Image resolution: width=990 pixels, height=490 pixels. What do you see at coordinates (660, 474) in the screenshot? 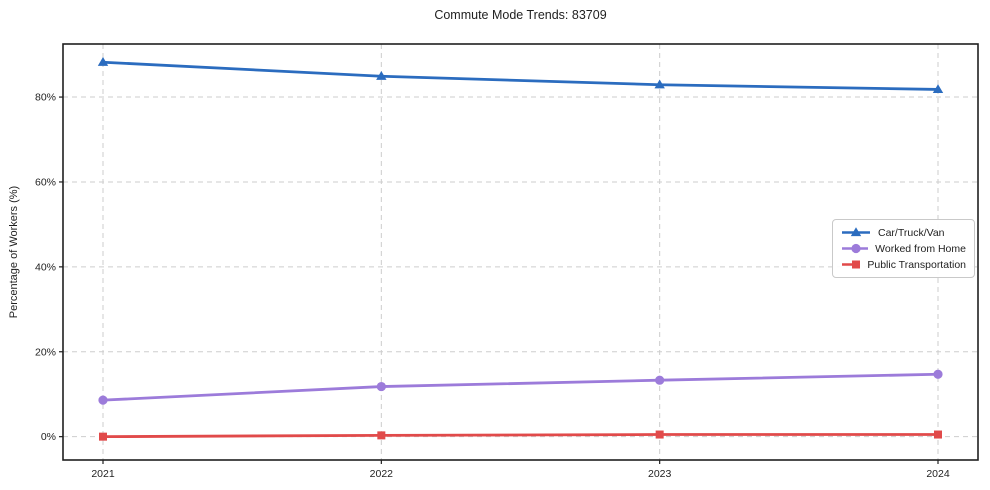
I see `x-tick-label: 2023` at bounding box center [660, 474].